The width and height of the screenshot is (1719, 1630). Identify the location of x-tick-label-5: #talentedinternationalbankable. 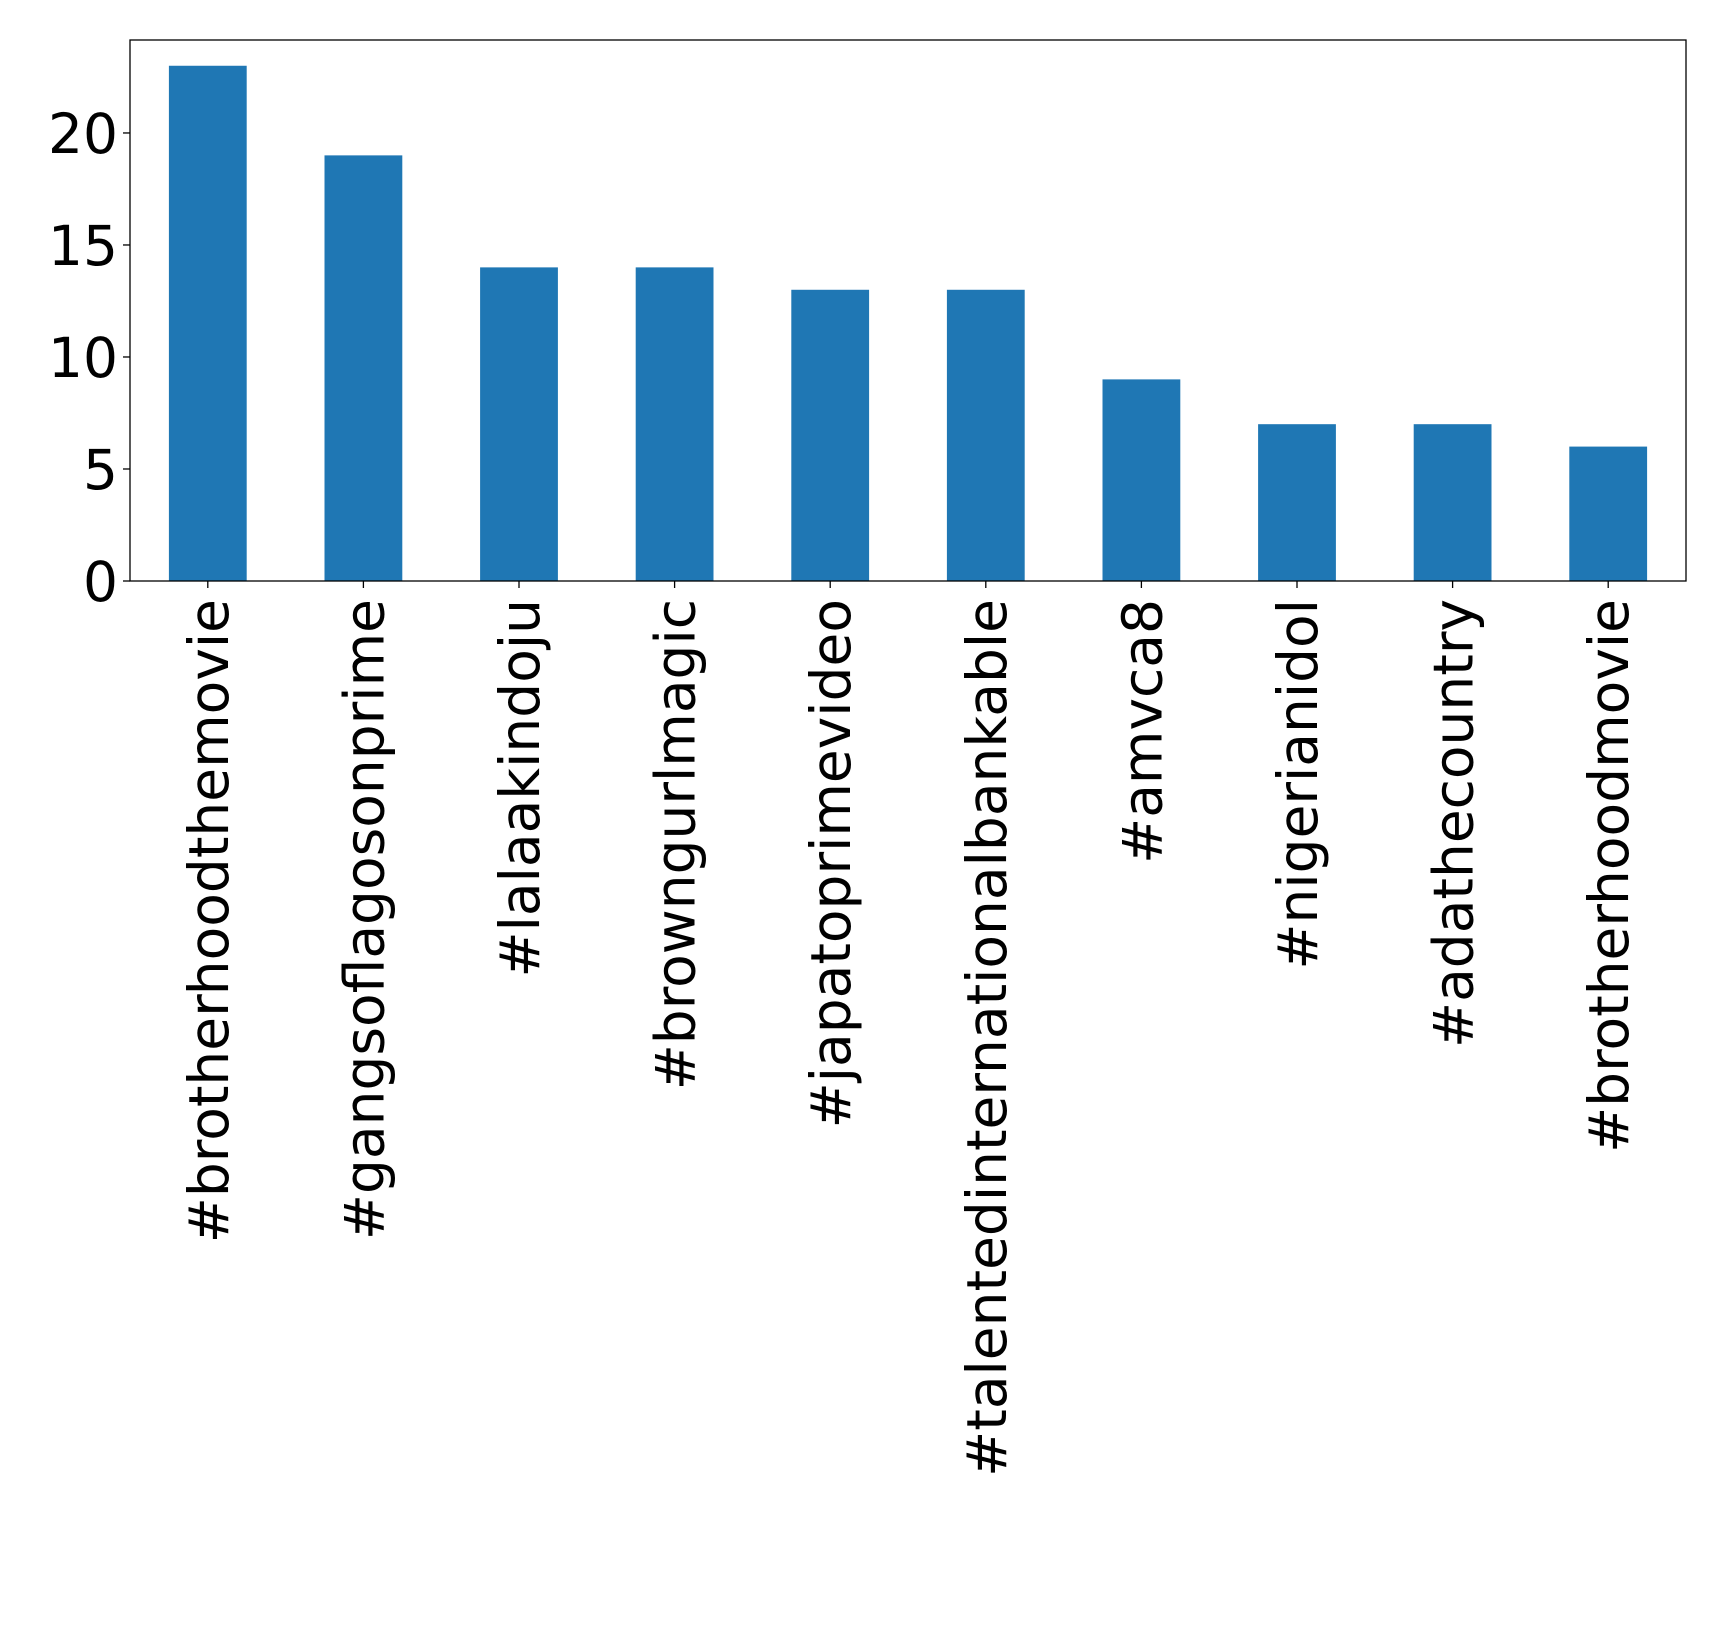
(987, 1038).